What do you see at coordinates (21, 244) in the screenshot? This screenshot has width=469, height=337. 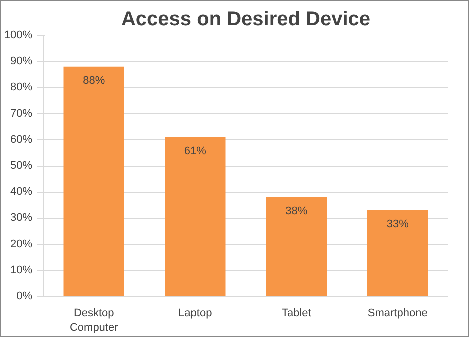 I see `y-tick-label: 20%` at bounding box center [21, 244].